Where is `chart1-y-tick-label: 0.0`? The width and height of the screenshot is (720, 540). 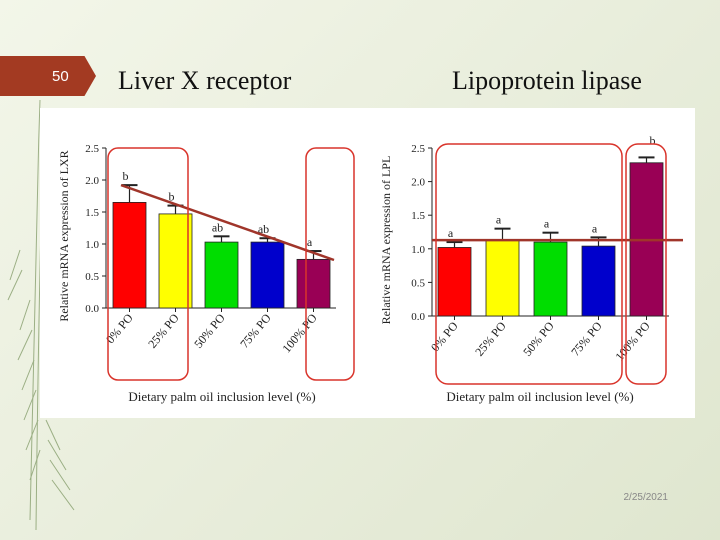
chart1-y-tick-label: 0.0 is located at coordinates (92, 309).